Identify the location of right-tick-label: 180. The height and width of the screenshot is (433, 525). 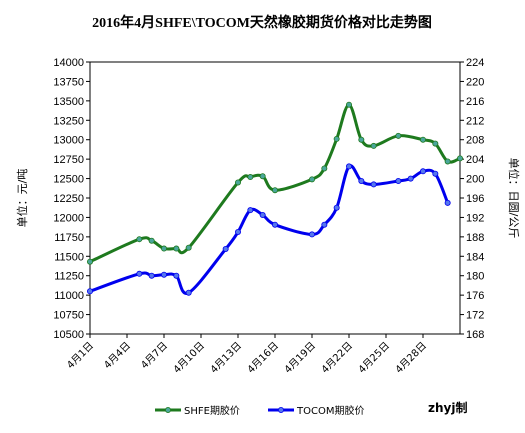
(475, 277).